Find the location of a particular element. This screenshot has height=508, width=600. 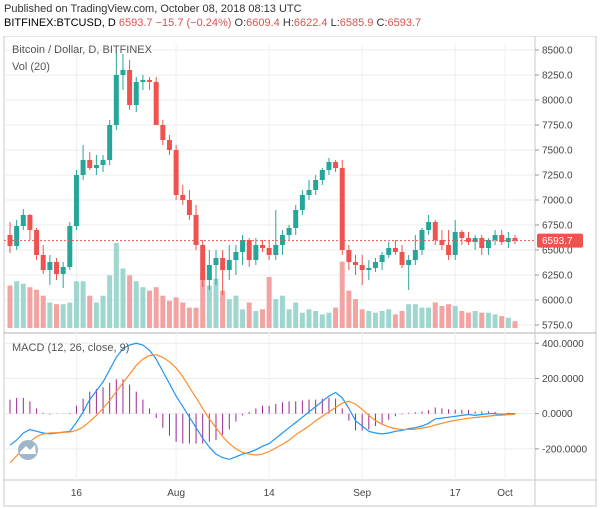

high-label: H: is located at coordinates (288, 23).